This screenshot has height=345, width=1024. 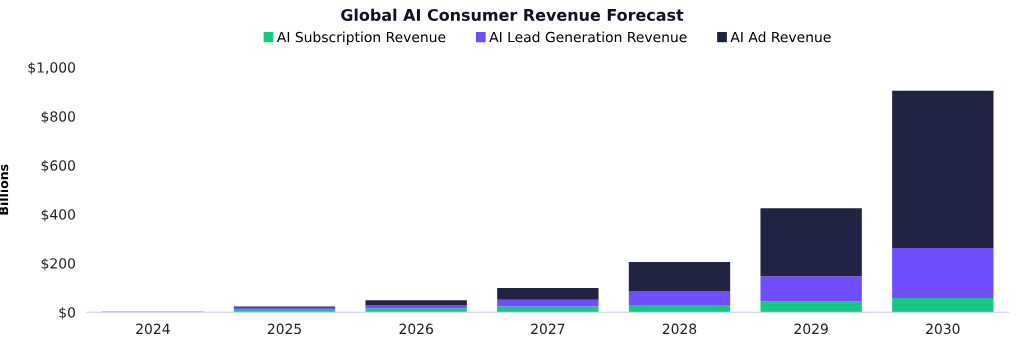 I want to click on chart-title: Global AI Consumer Revenue Forecast, so click(x=512, y=14).